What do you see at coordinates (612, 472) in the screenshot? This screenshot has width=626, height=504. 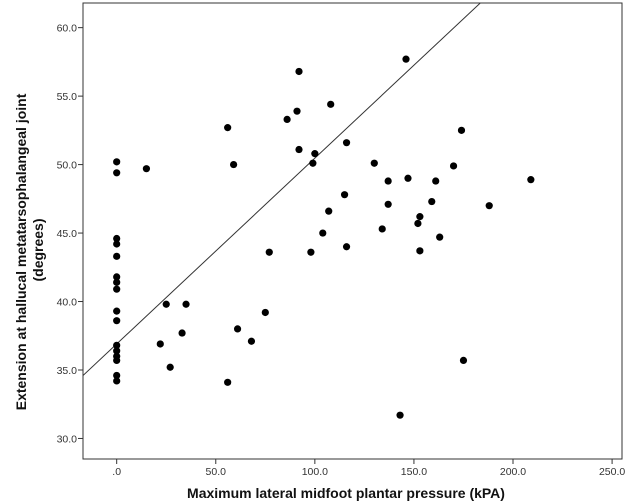 I see `x-tick-label: 250.0` at bounding box center [612, 472].